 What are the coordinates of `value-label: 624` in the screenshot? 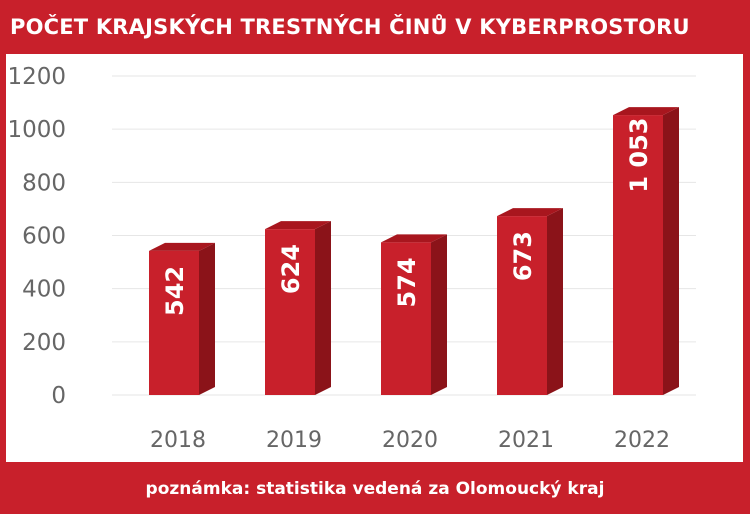 It's located at (291, 269).